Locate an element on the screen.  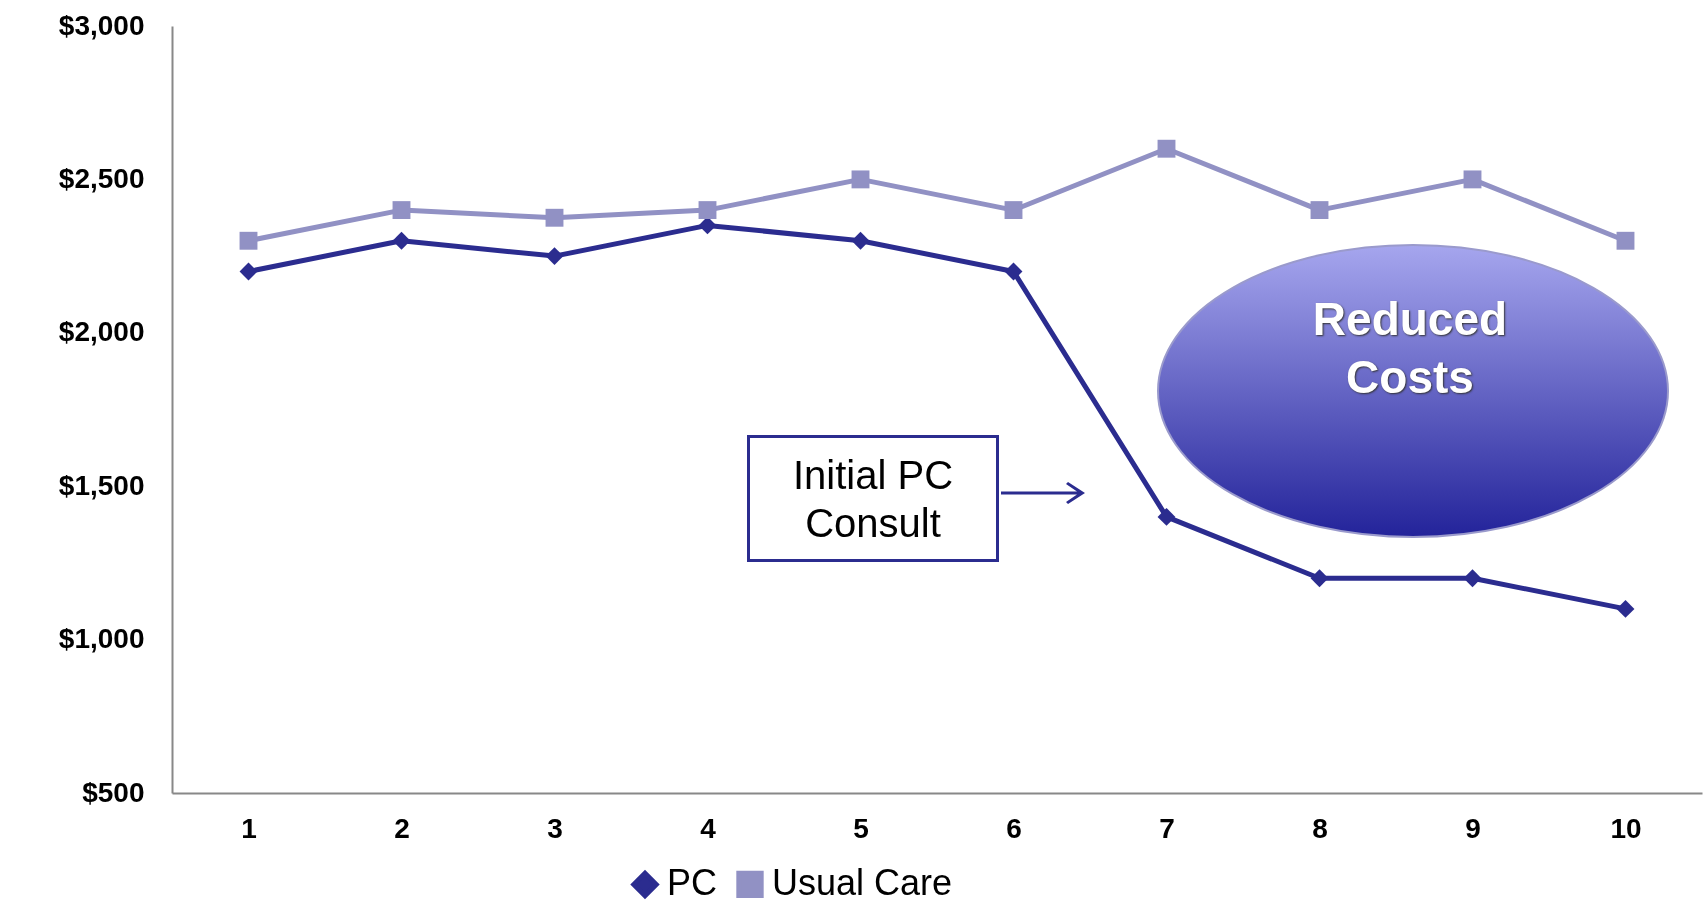
x-tick-label: 1 is located at coordinates (249, 828).